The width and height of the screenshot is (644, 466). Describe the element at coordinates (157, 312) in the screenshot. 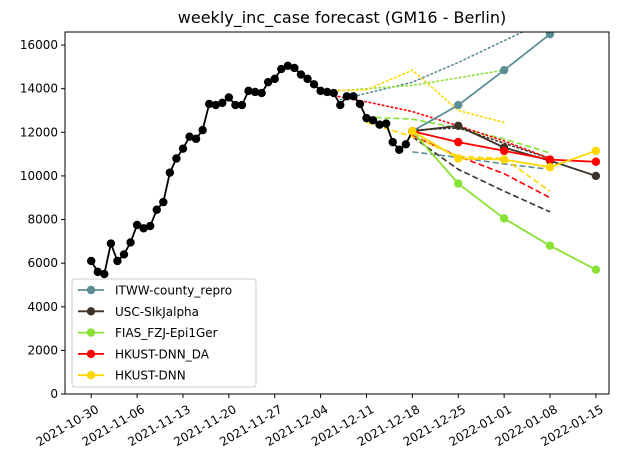

I see `legend-label: USC-SIkJalpha` at that location.